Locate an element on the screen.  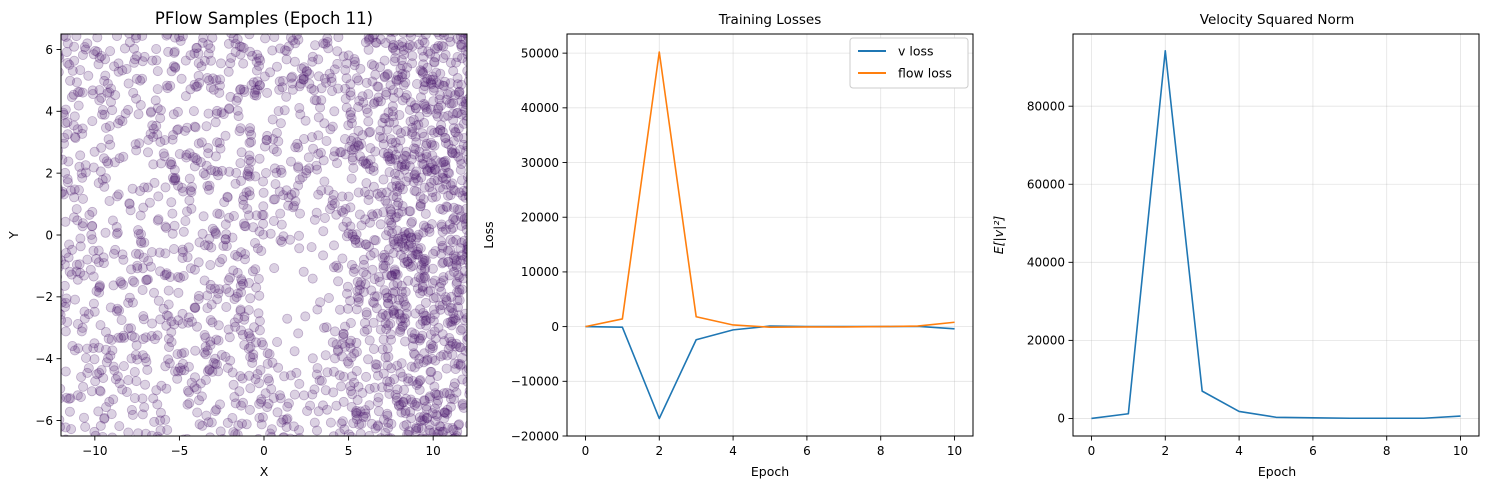
scatter-xtick-label--10: −10 is located at coordinates (94, 451).